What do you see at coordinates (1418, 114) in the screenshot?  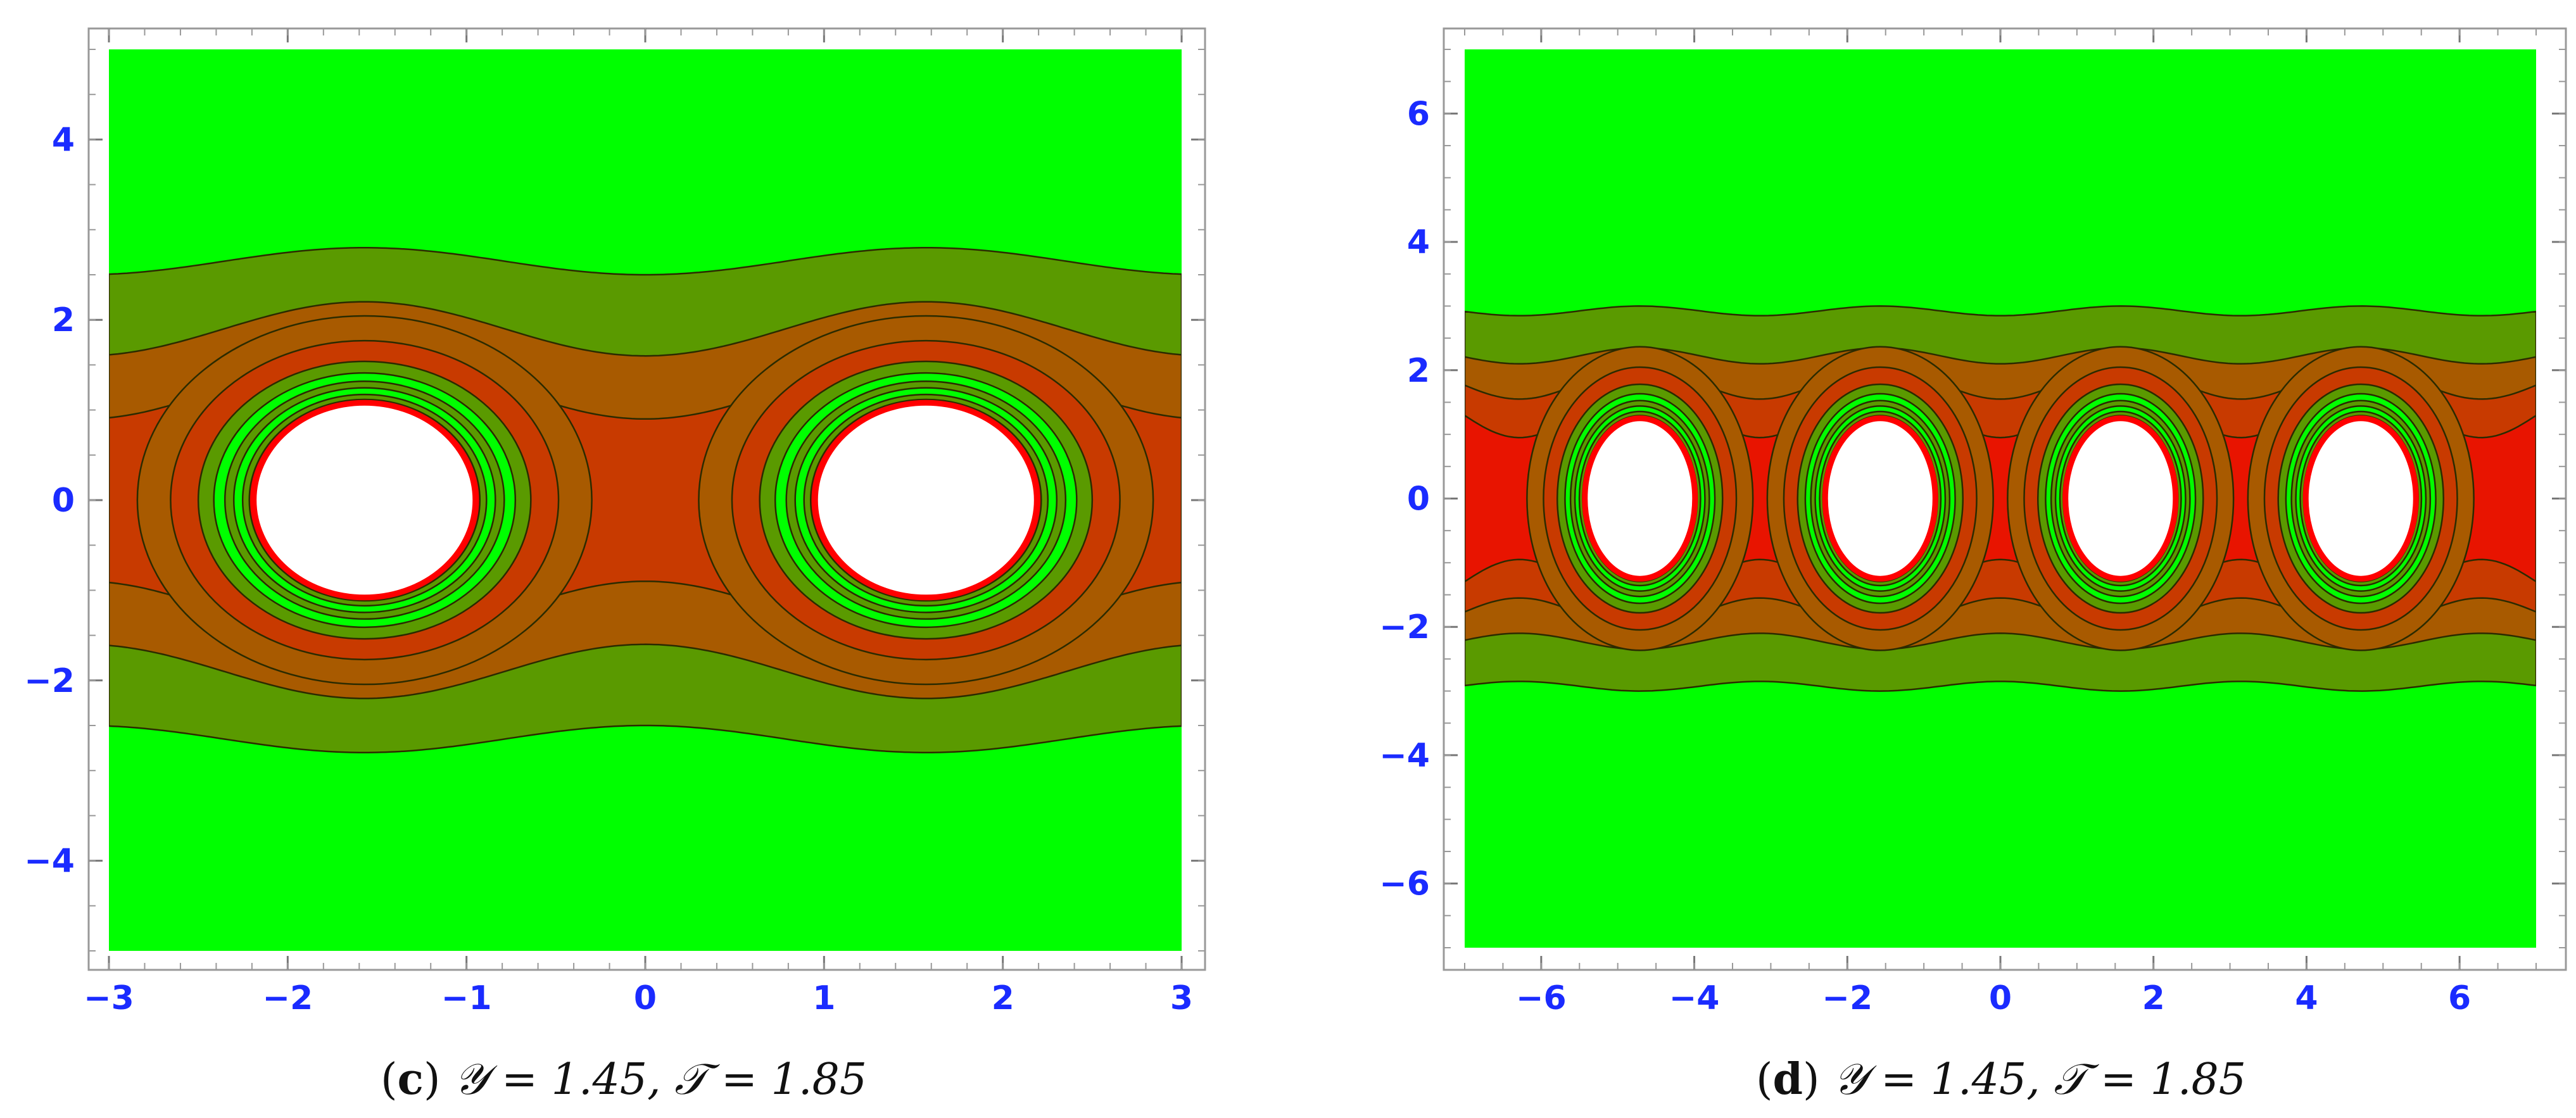 I see `y-tick-label: 6` at bounding box center [1418, 114].